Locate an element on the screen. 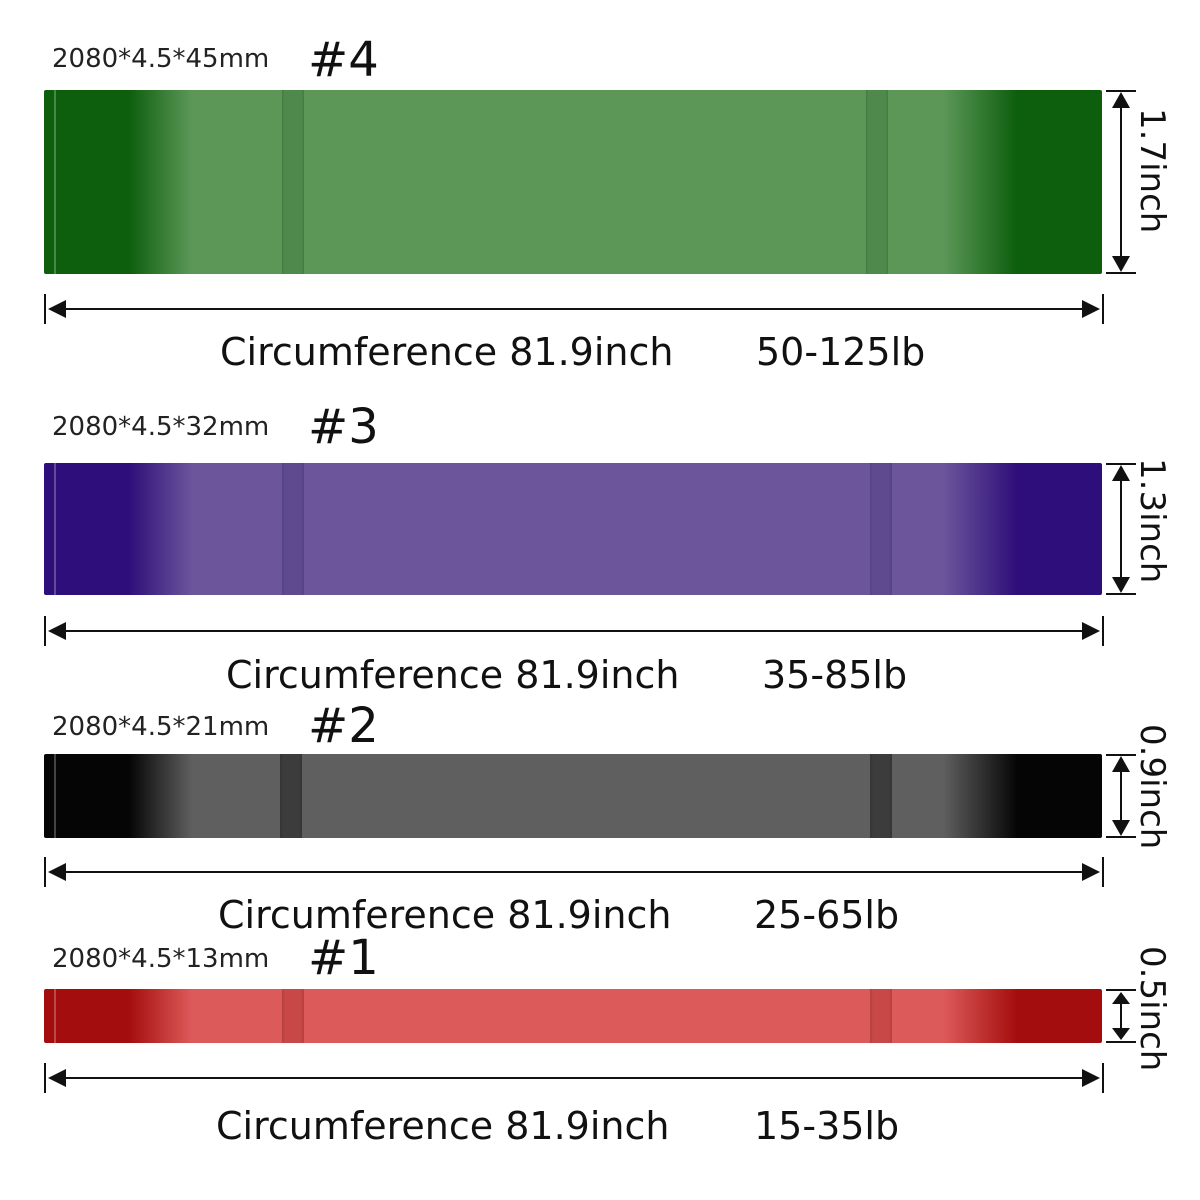 The image size is (1200, 1200). band-number: #4 is located at coordinates (343, 60).